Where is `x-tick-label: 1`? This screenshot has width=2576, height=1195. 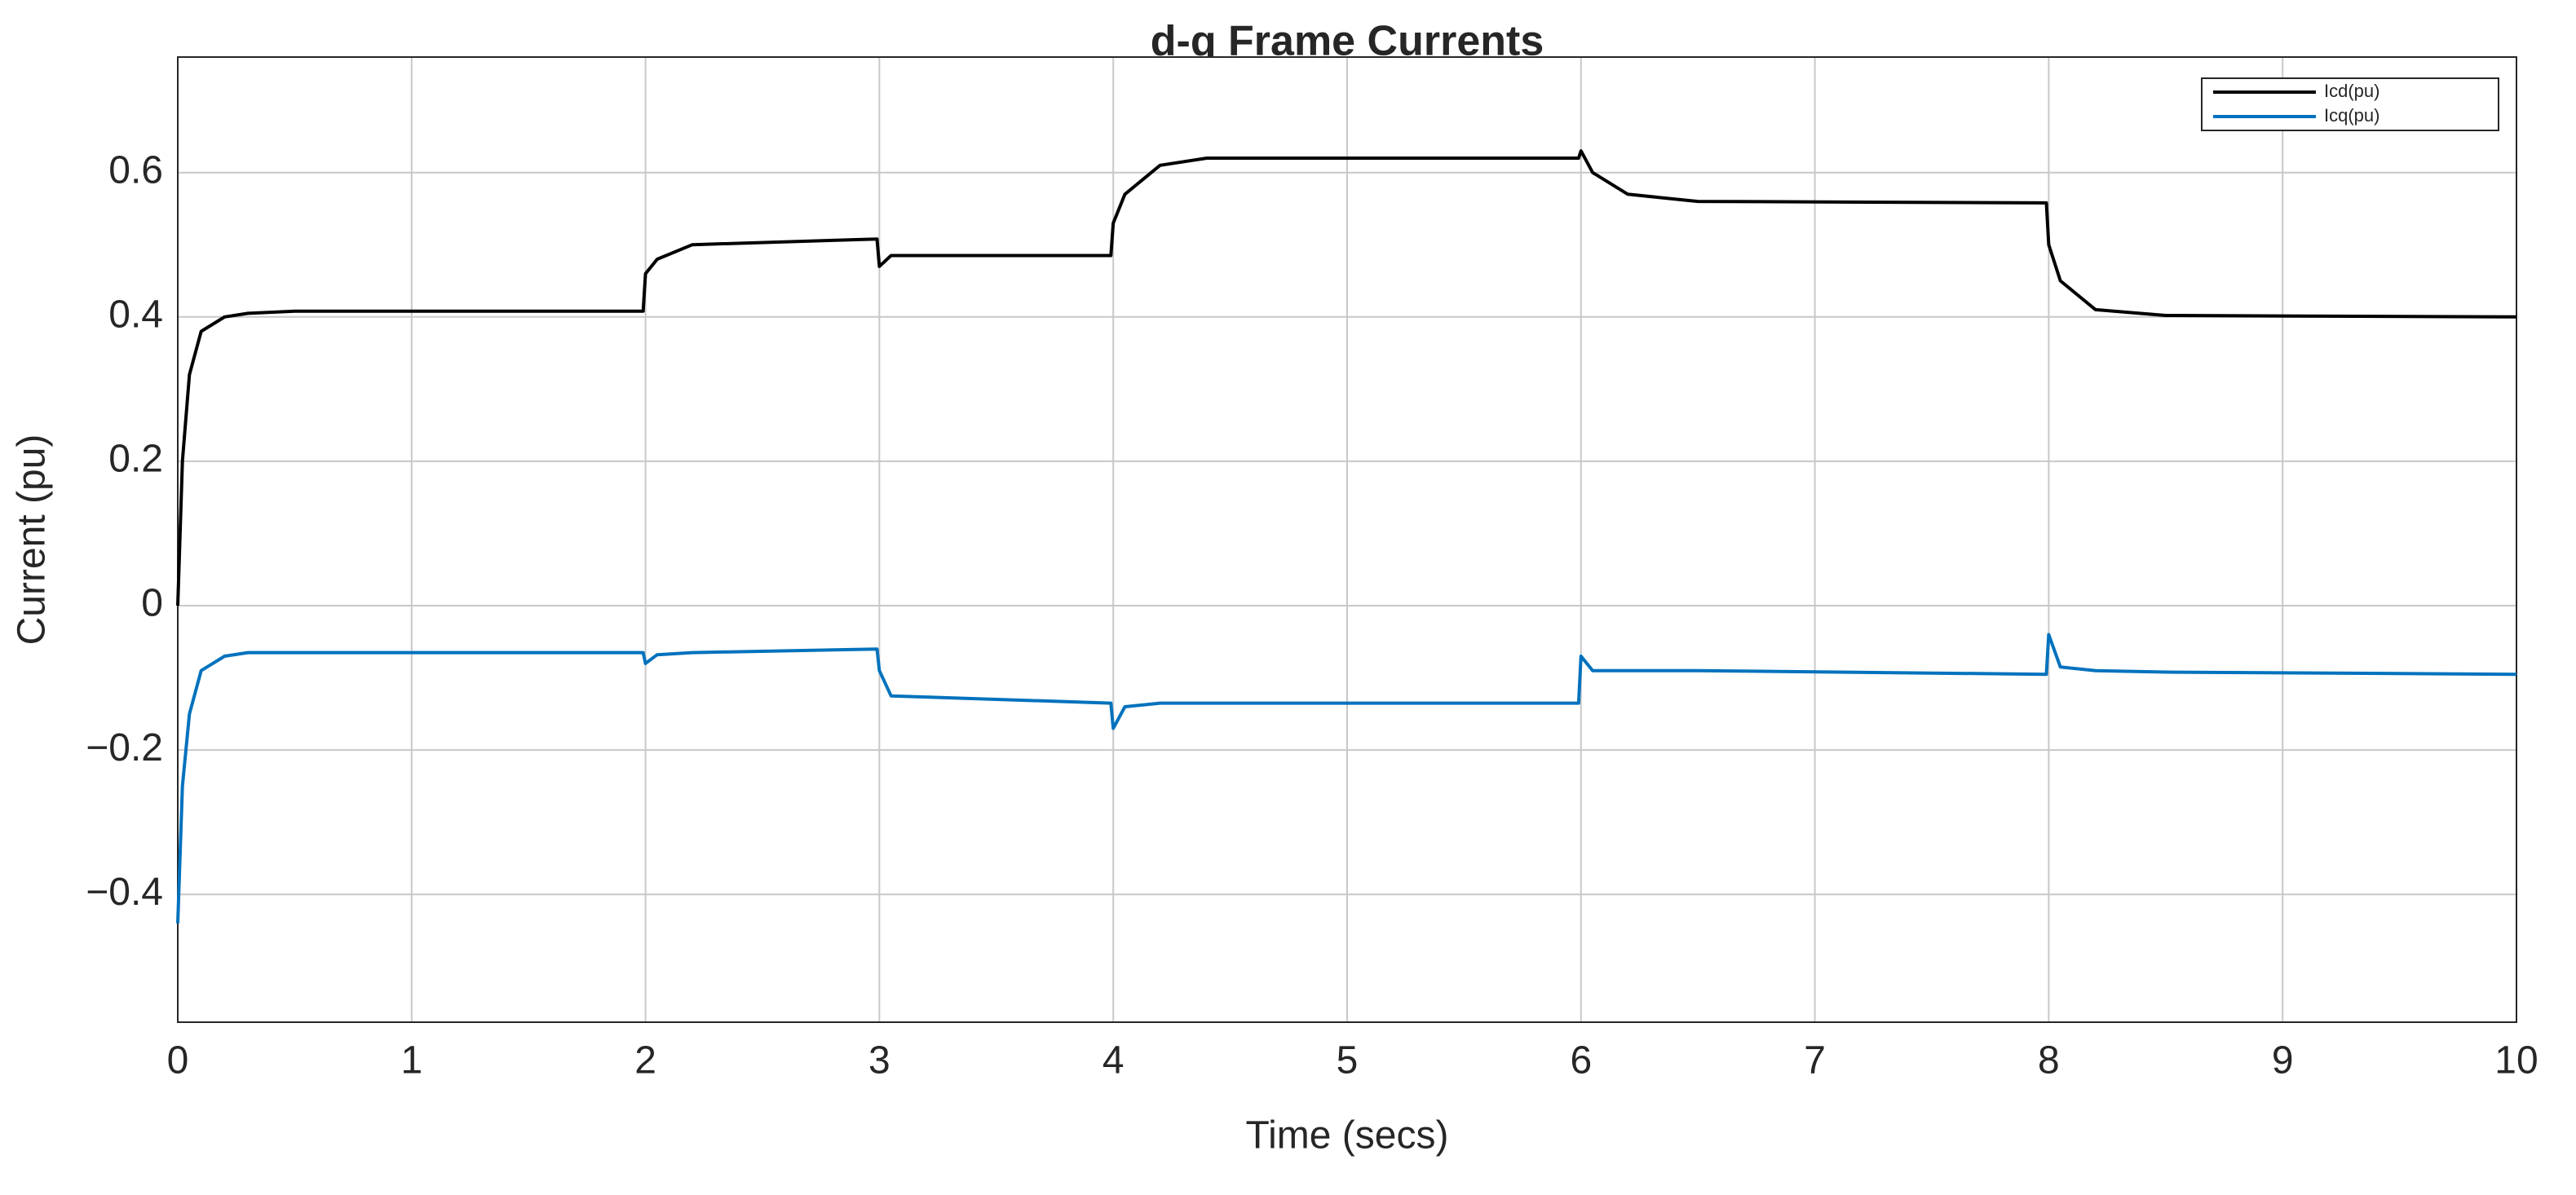
x-tick-label: 1 is located at coordinates (411, 1061).